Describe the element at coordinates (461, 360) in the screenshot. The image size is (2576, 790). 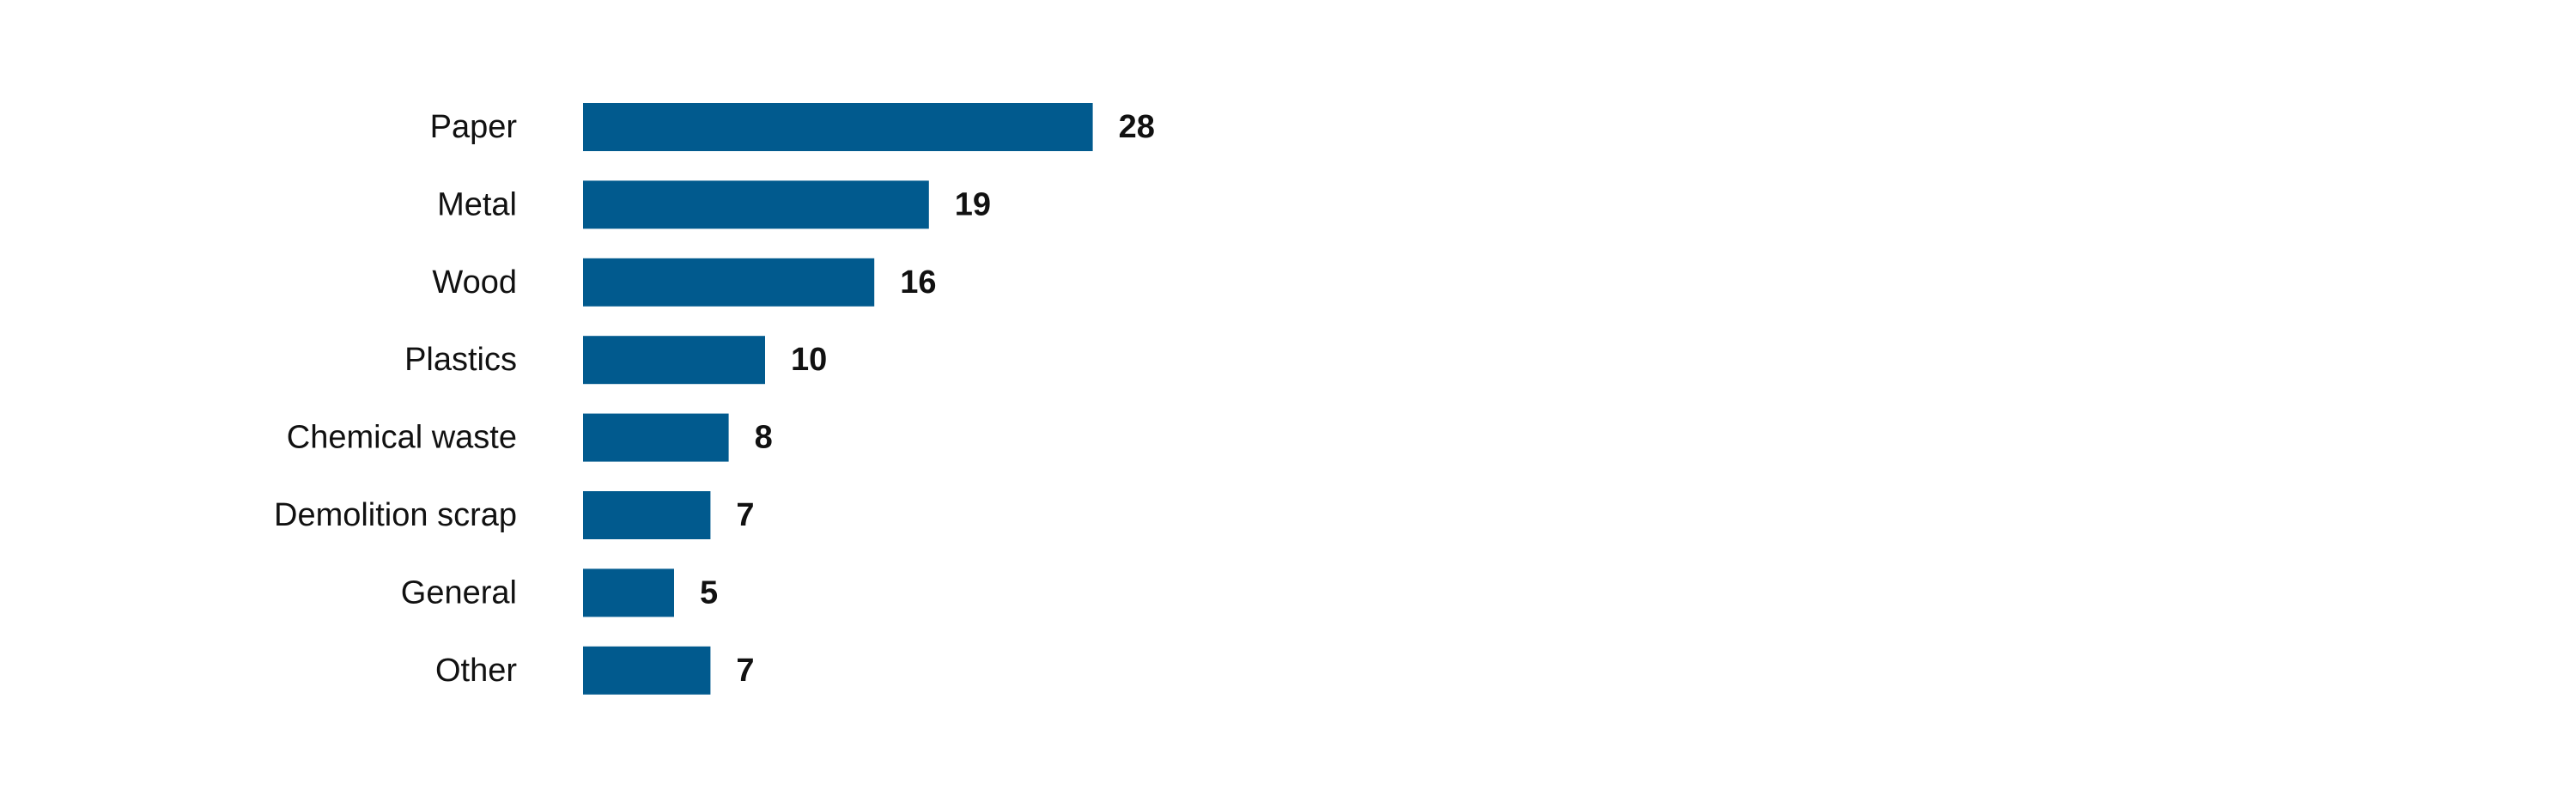
I see `category-label: Plastics` at that location.